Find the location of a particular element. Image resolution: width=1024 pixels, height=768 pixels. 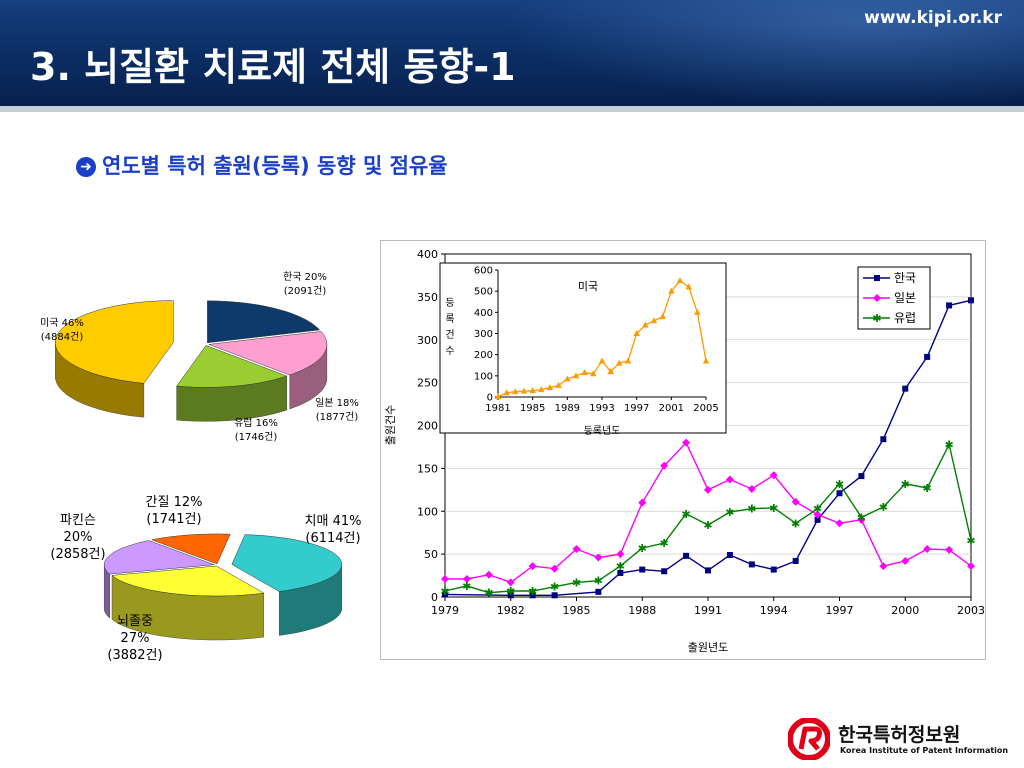

main-y-tick-label: 250 is located at coordinates (427, 383).